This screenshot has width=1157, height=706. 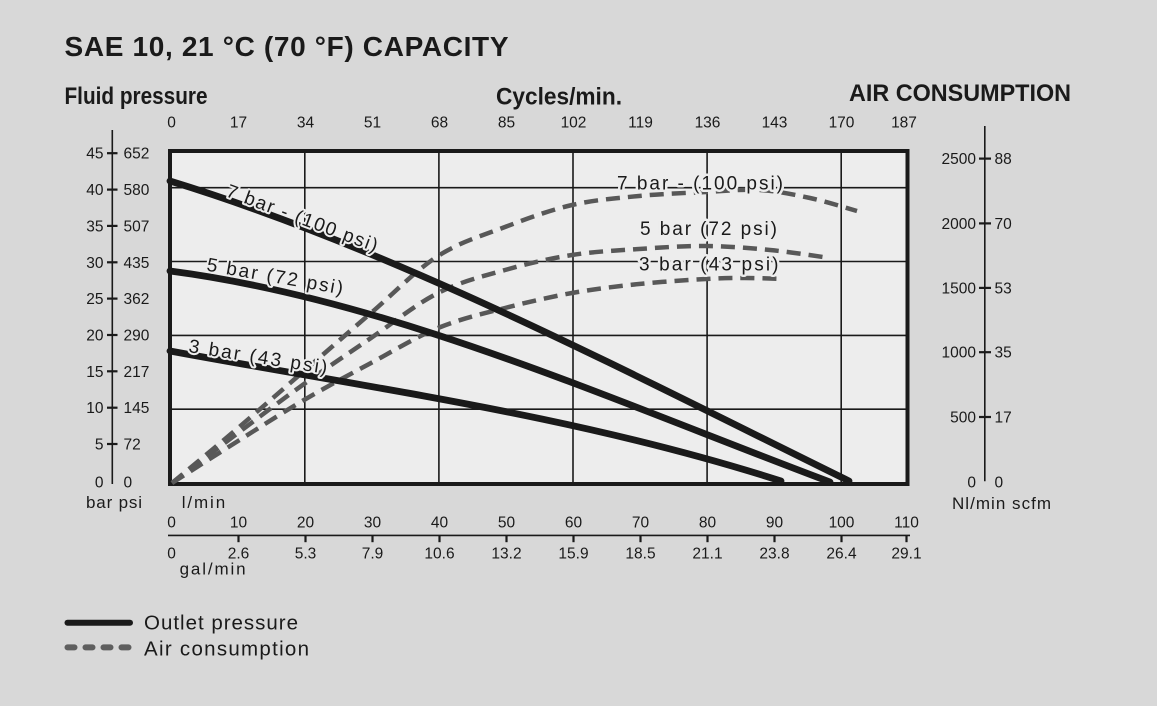 I want to click on svg-text: 23.8, so click(x=774, y=554).